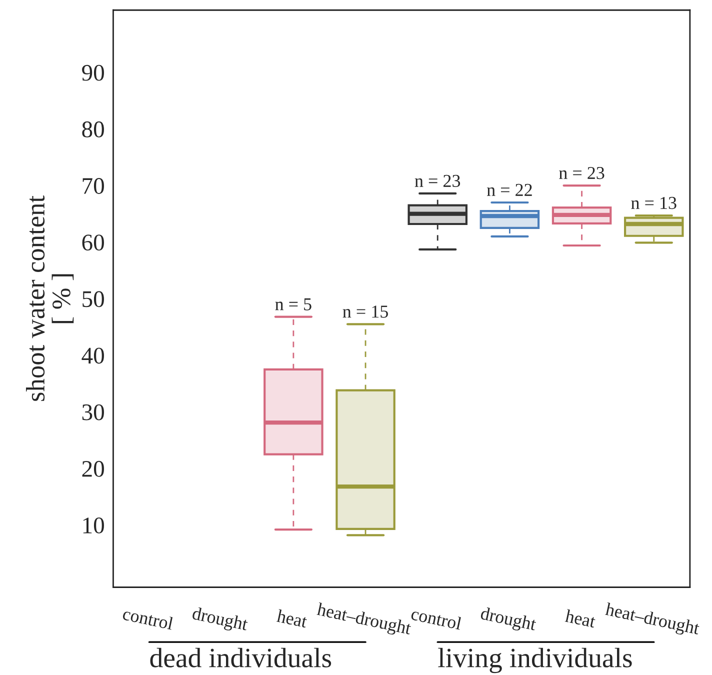 This screenshot has height=675, width=712. Describe the element at coordinates (93, 356) in the screenshot. I see `y-tick-label: 40` at that location.